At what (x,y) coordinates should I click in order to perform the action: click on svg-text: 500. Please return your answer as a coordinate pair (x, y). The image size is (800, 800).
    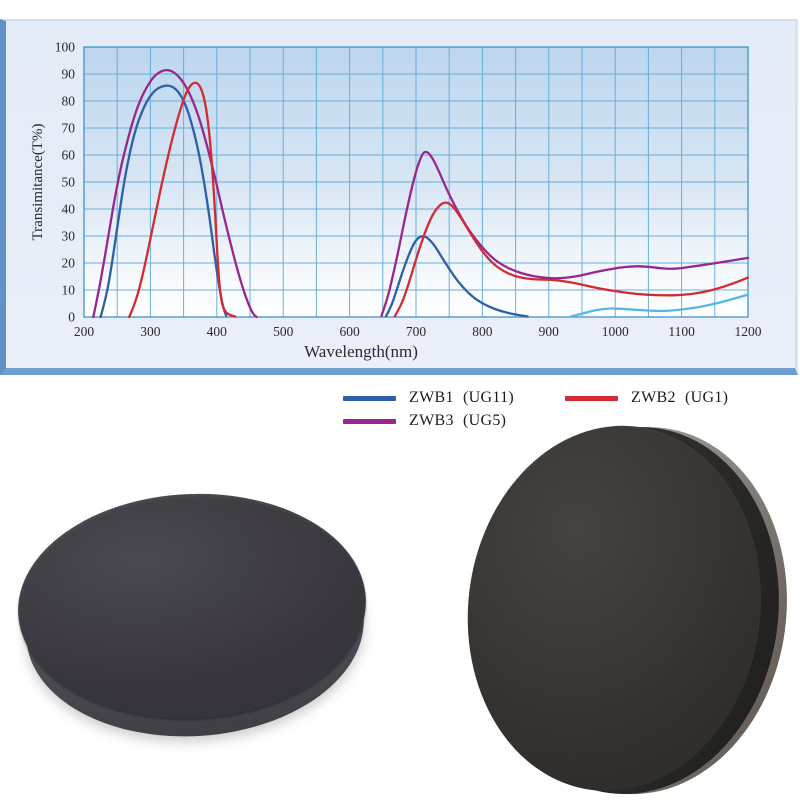
    Looking at the image, I should click on (283, 331).